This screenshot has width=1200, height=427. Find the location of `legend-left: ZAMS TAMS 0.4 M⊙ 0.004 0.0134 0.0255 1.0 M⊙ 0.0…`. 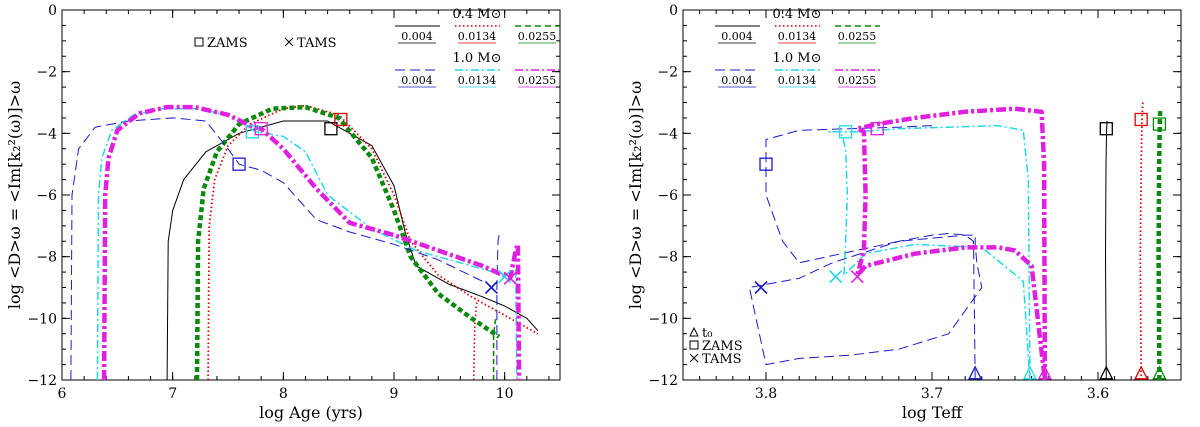

legend-left: ZAMS TAMS 0.4 M⊙ 0.004 0.0134 0.0255 1.0 M⊙ 0.0… is located at coordinates (377, 47).